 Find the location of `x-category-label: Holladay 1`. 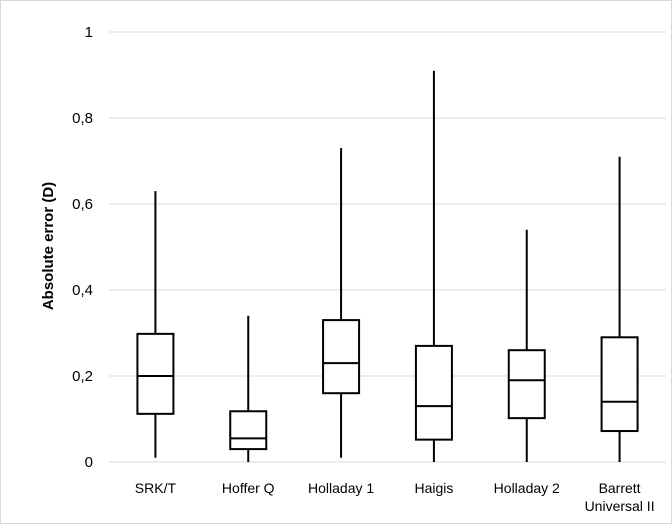

x-category-label: Holladay 1 is located at coordinates (341, 488).